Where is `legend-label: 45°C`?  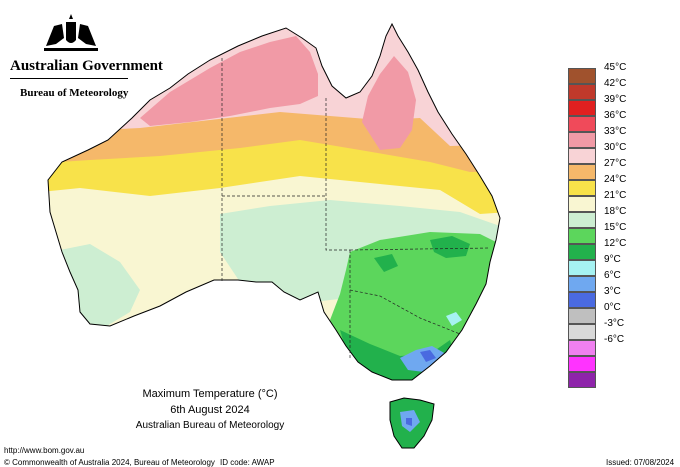 legend-label: 45°C is located at coordinates (615, 67).